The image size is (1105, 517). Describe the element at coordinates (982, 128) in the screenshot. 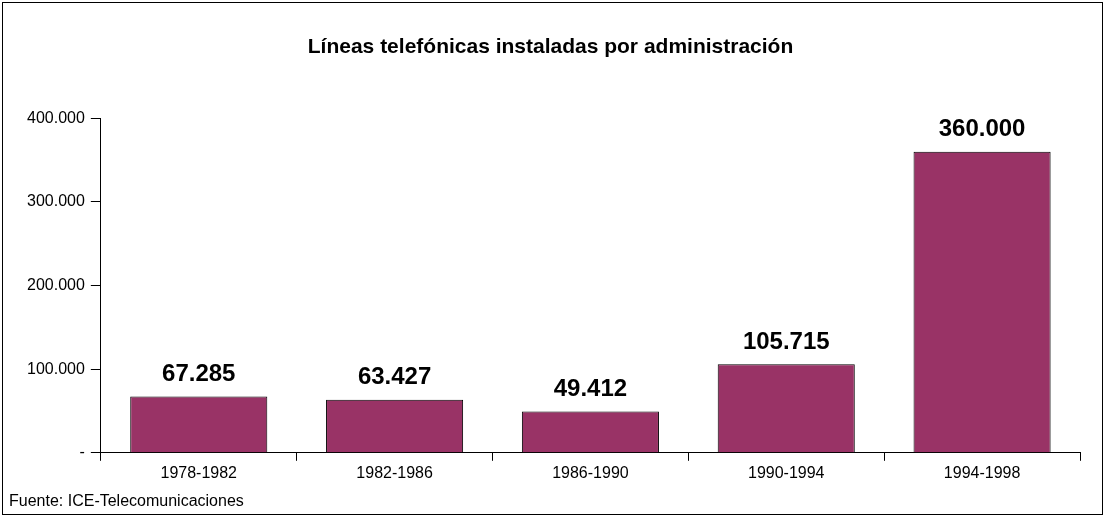

I see `data-label: 360.000` at that location.